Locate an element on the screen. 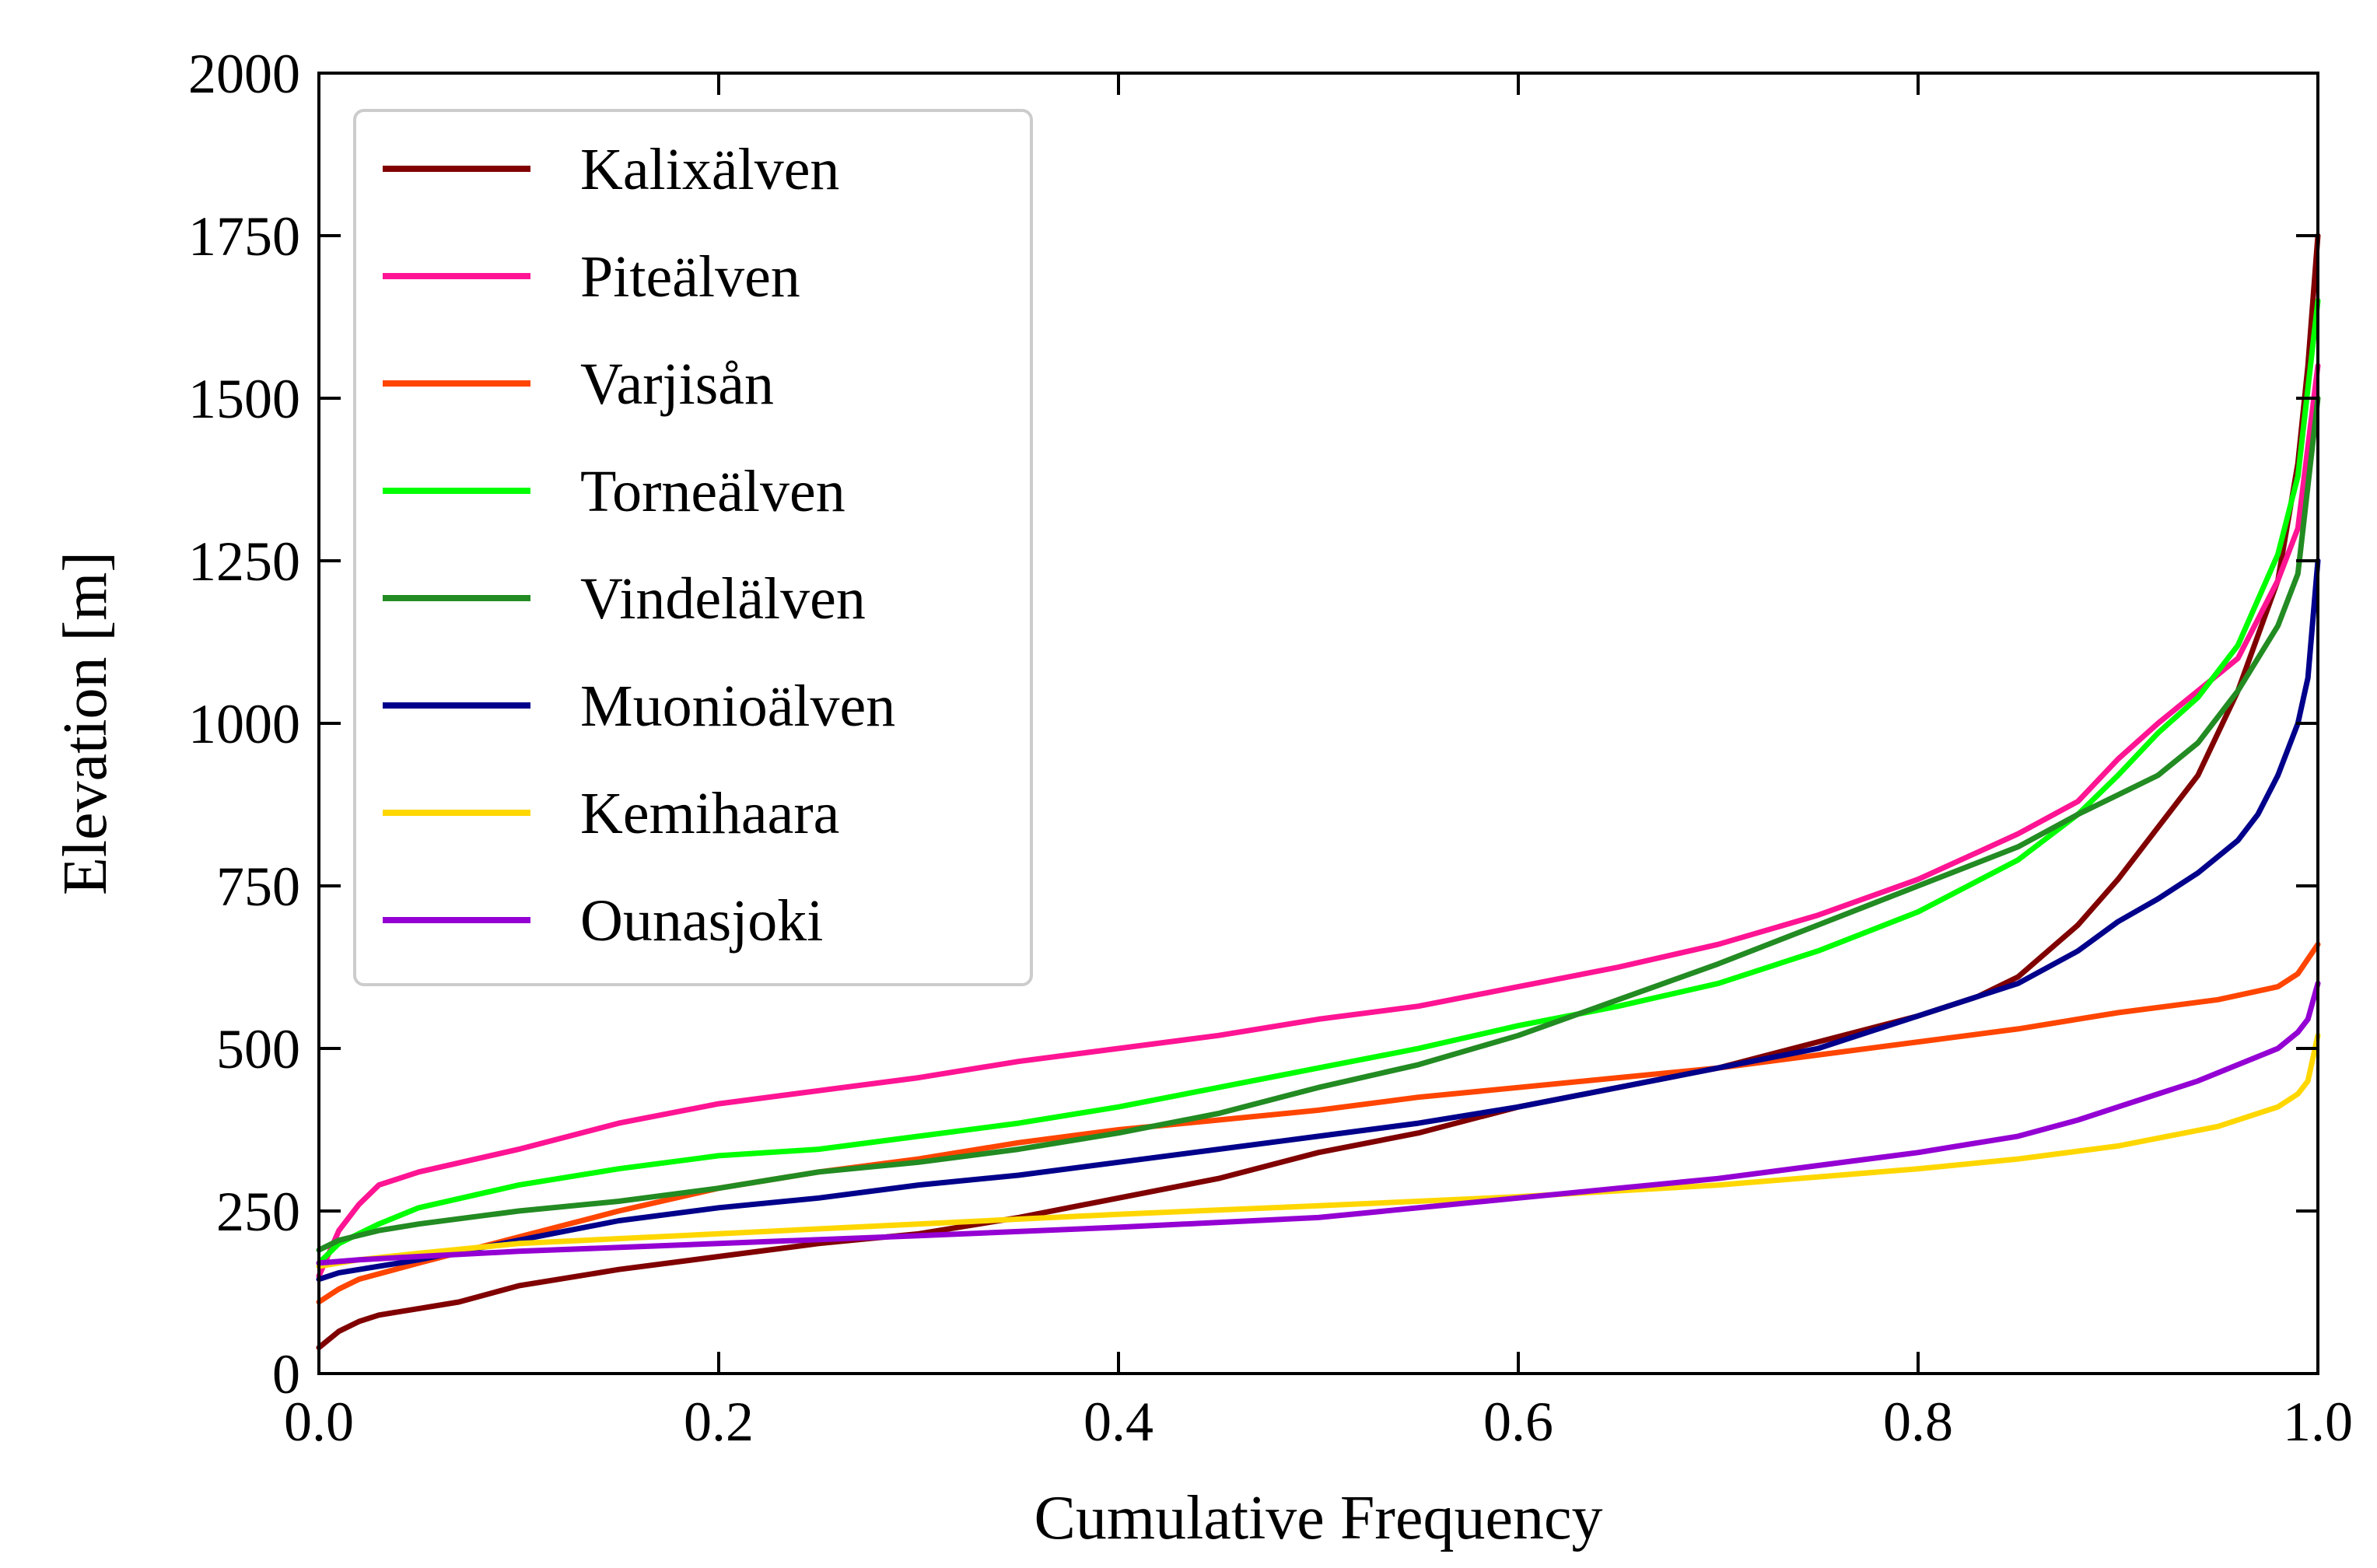  y-tick-label: 1250 is located at coordinates (244, 561).